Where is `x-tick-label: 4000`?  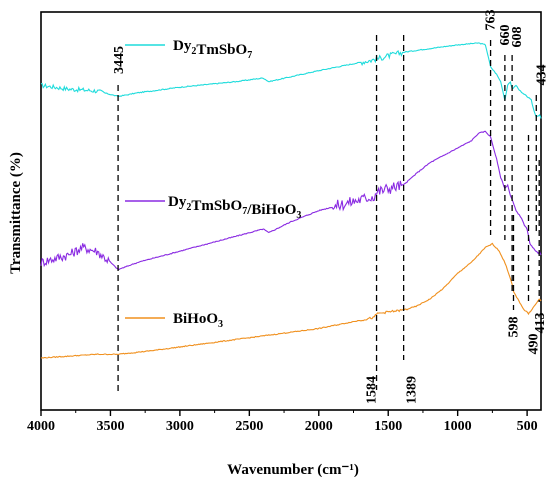 x-tick-label: 4000 is located at coordinates (41, 426).